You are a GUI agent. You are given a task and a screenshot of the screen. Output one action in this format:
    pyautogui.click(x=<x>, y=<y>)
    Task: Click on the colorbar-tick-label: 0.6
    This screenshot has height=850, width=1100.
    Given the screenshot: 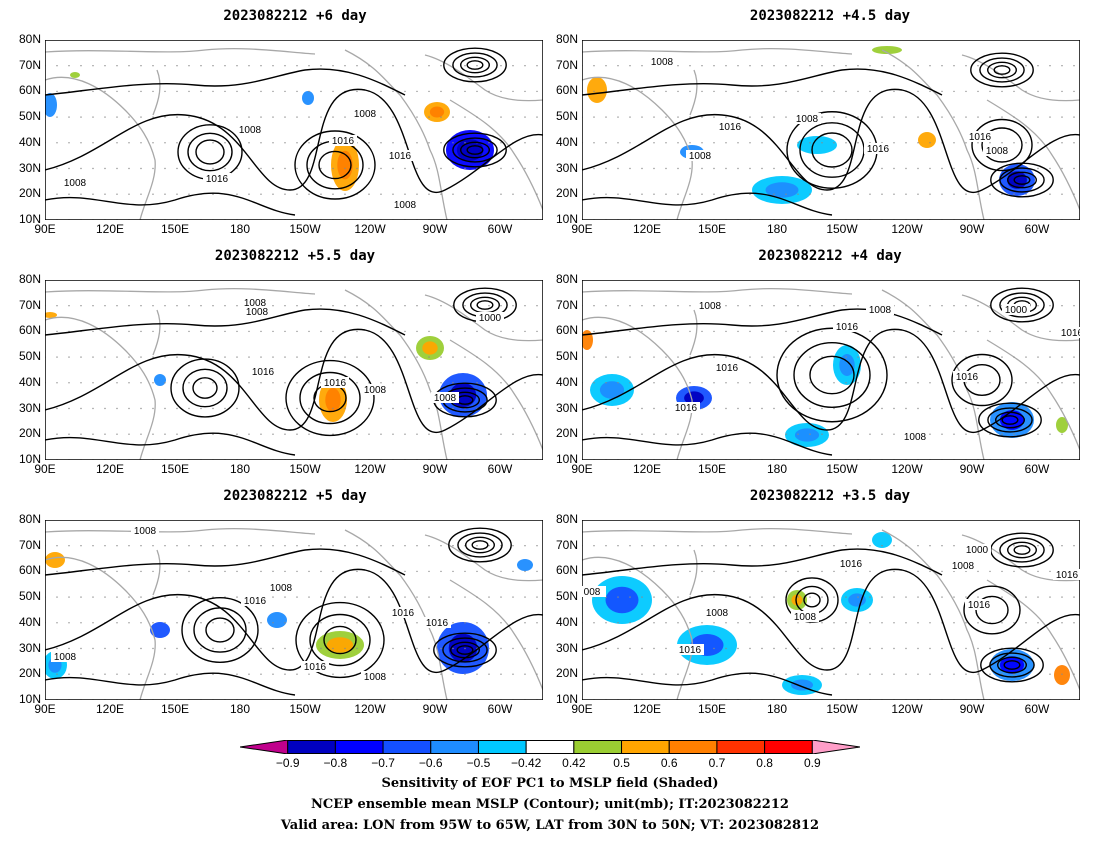 What is the action you would take?
    pyautogui.click(x=669, y=763)
    